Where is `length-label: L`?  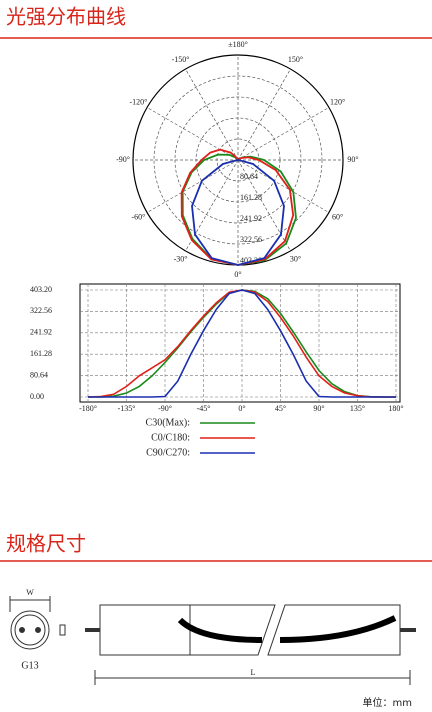 length-label: L is located at coordinates (253, 672).